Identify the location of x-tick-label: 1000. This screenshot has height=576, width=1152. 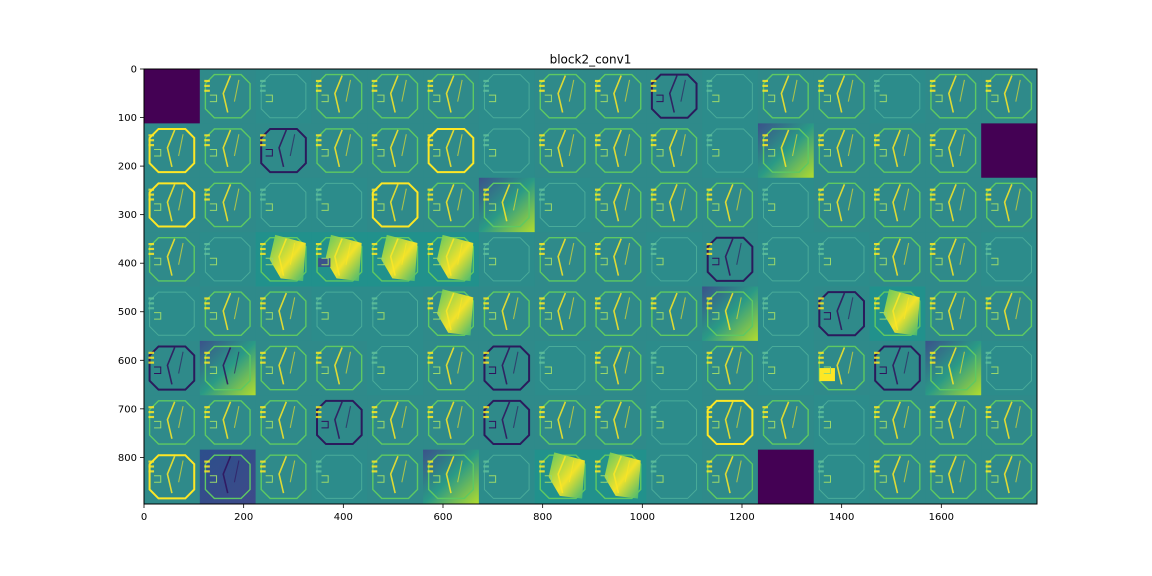
(642, 517).